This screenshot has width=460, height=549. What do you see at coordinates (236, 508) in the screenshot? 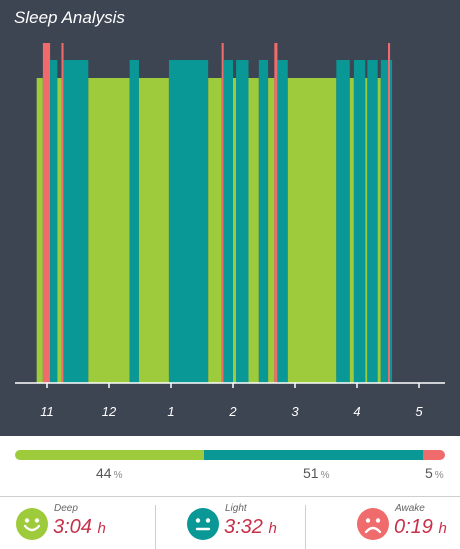
I see `light-label: Light` at bounding box center [236, 508].